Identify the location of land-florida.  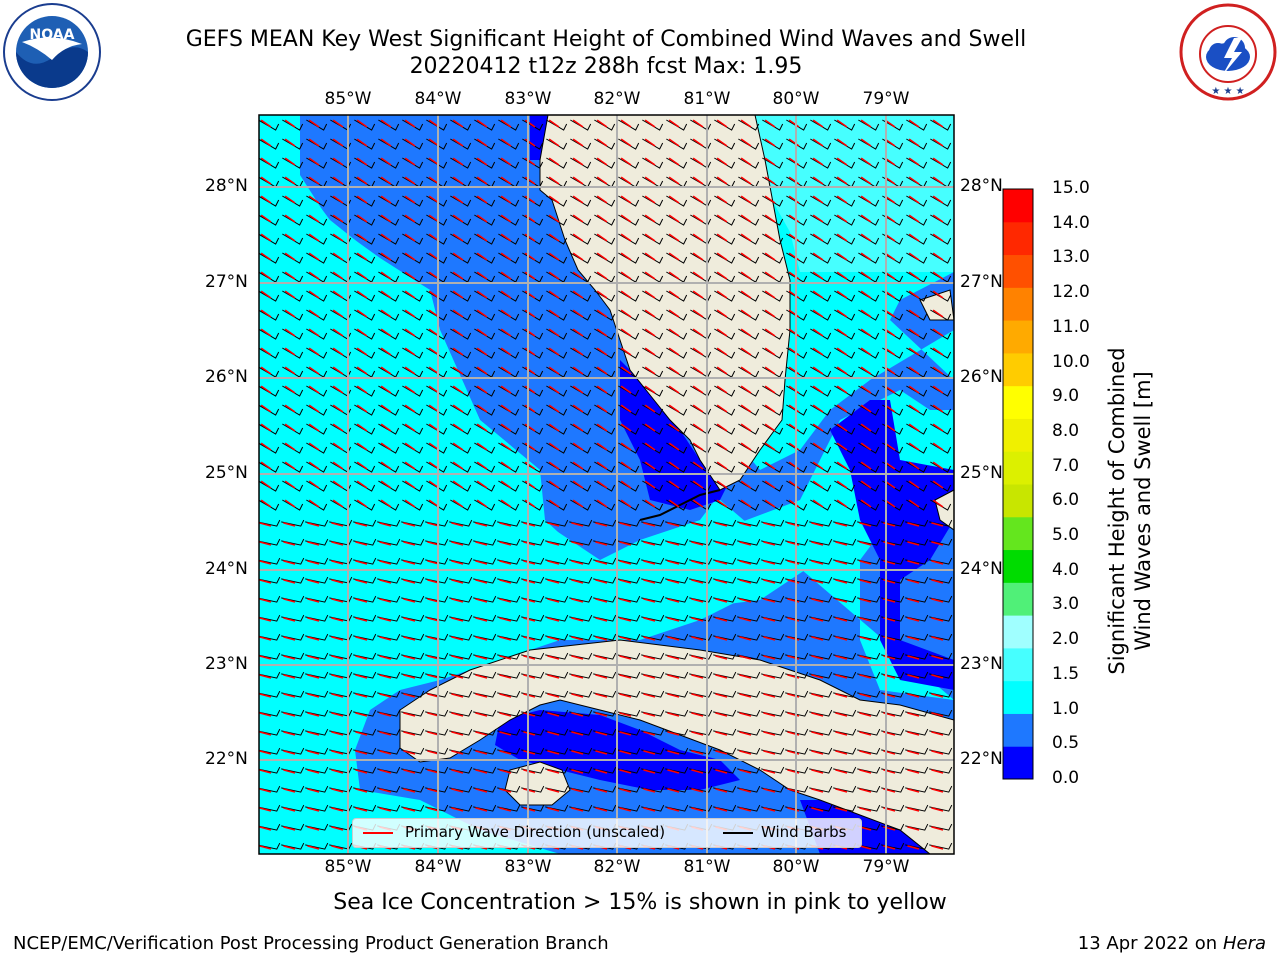
(665, 303).